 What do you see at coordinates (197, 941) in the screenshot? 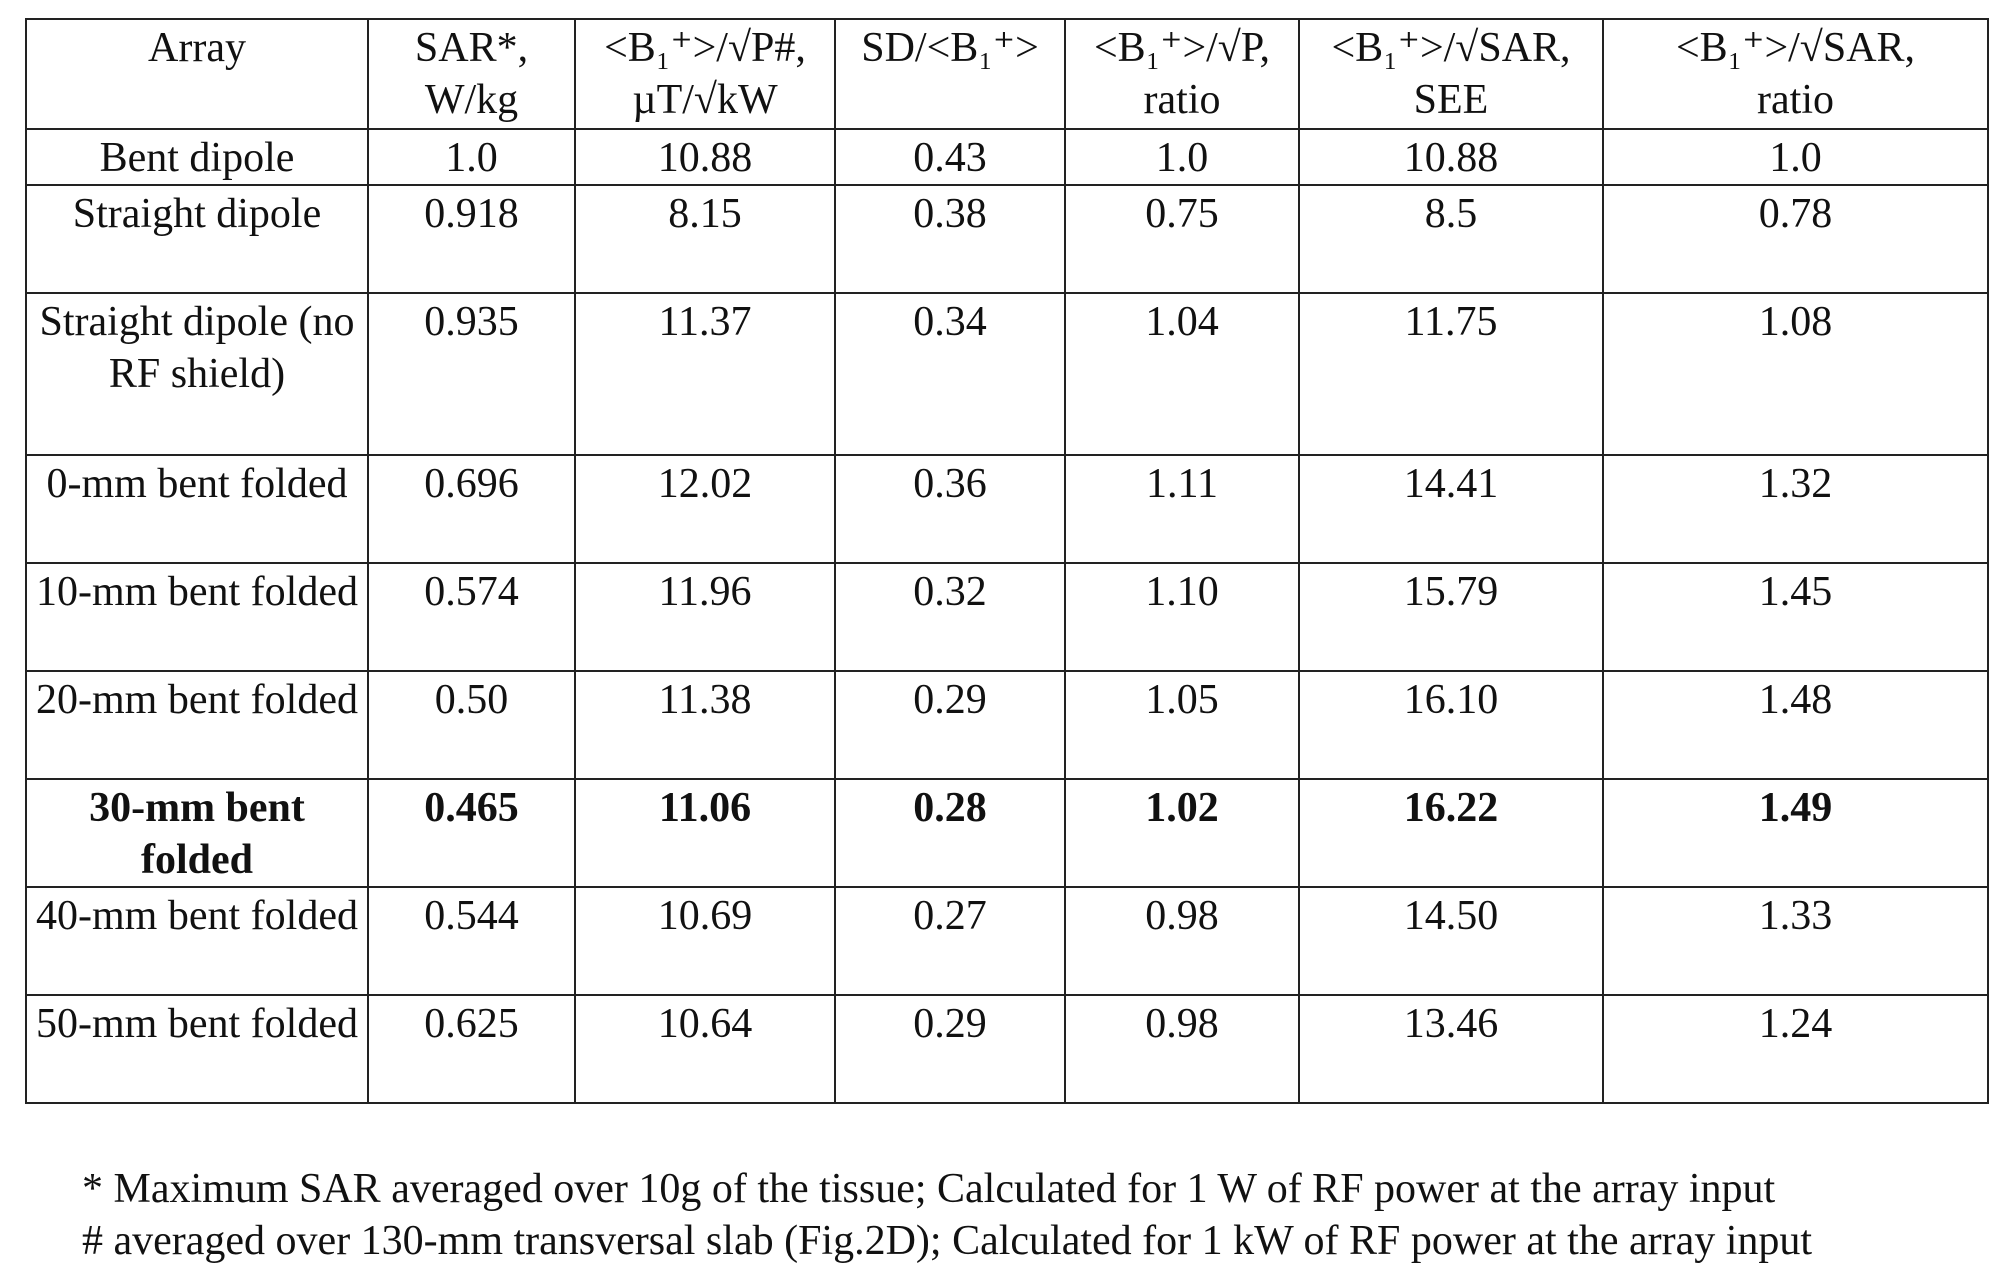
I see `cell-array: 40-mm bent folded` at bounding box center [197, 941].